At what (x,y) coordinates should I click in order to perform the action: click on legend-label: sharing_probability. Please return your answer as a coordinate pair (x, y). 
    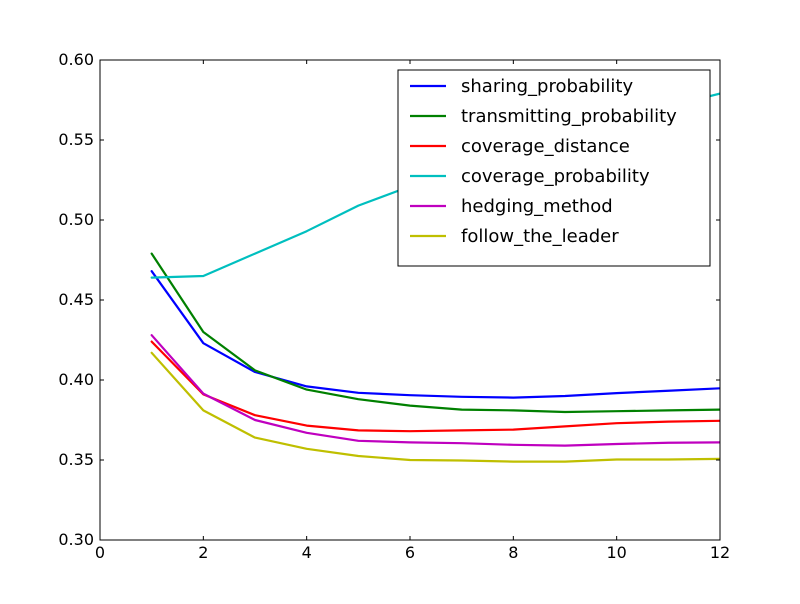
    Looking at the image, I should click on (547, 86).